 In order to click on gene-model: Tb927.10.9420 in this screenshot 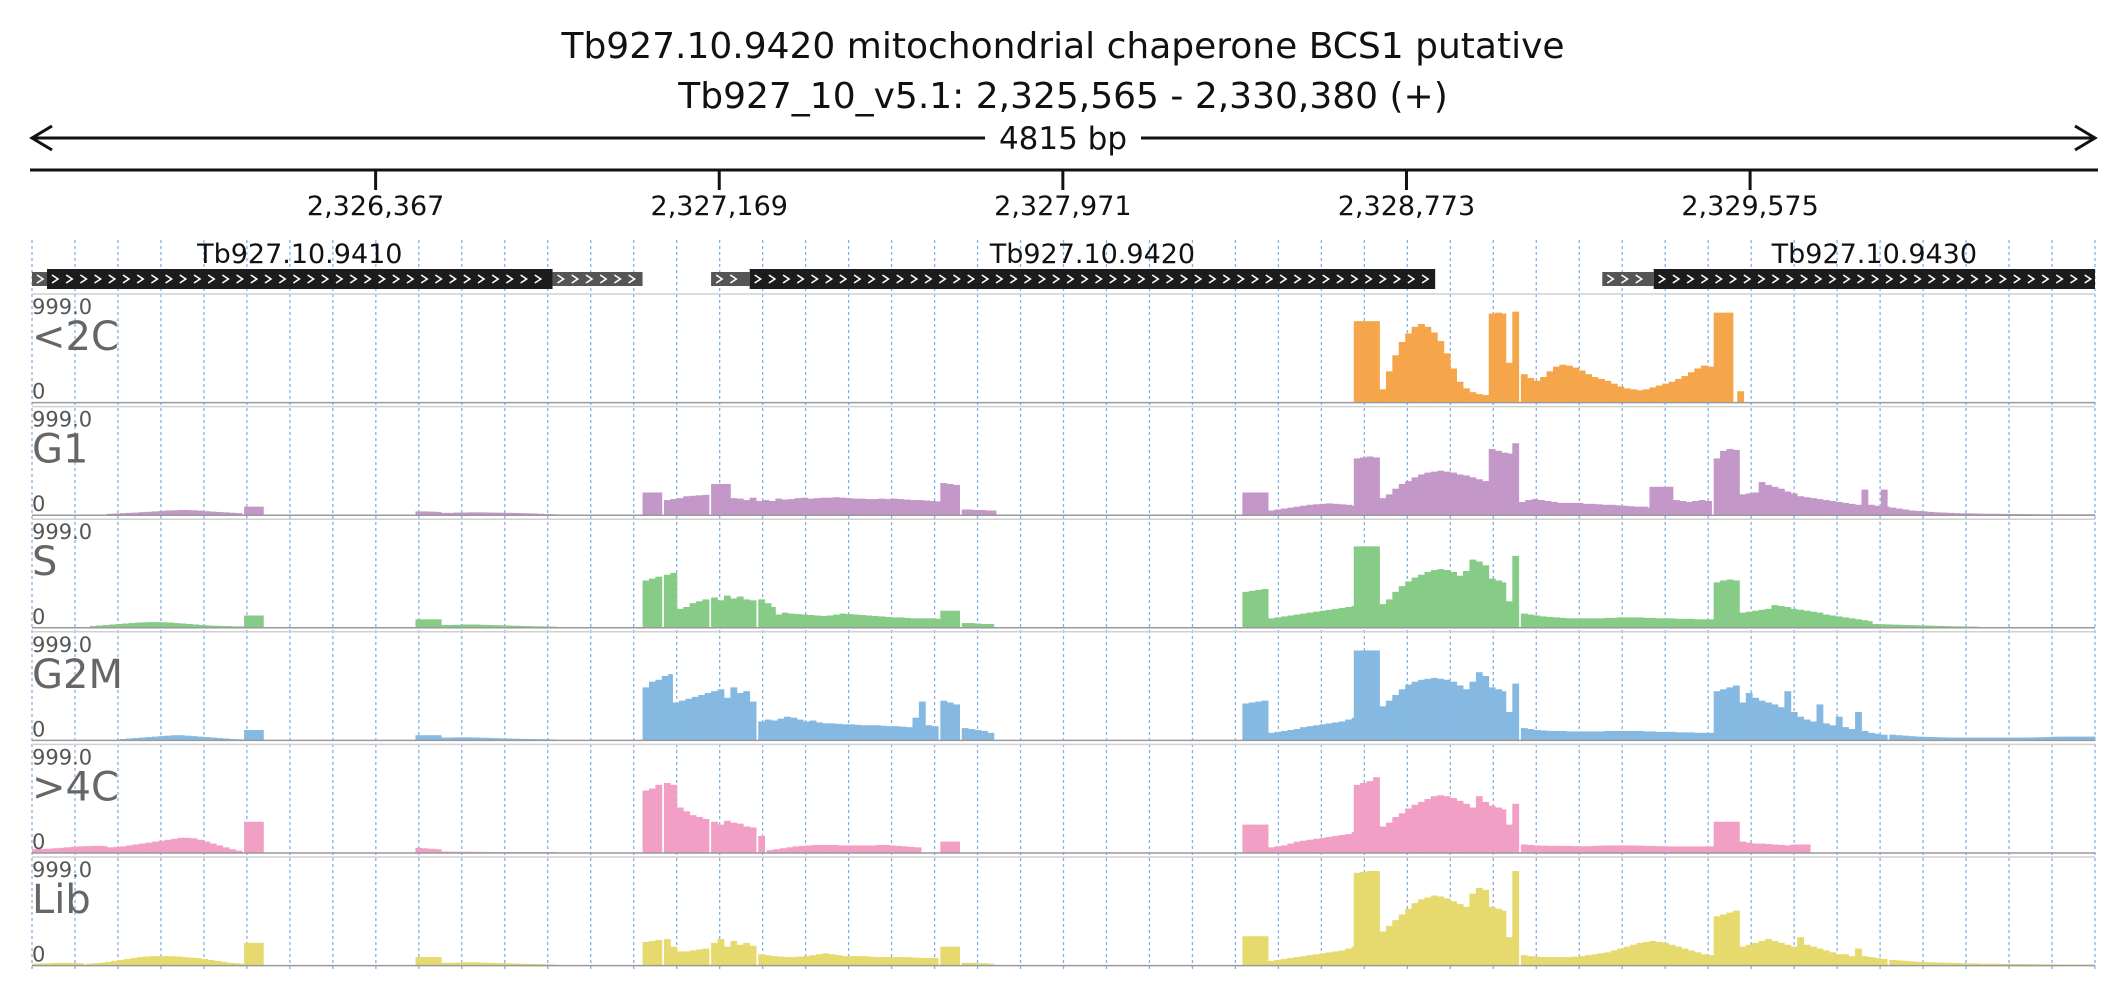, I will do `click(1073, 264)`.